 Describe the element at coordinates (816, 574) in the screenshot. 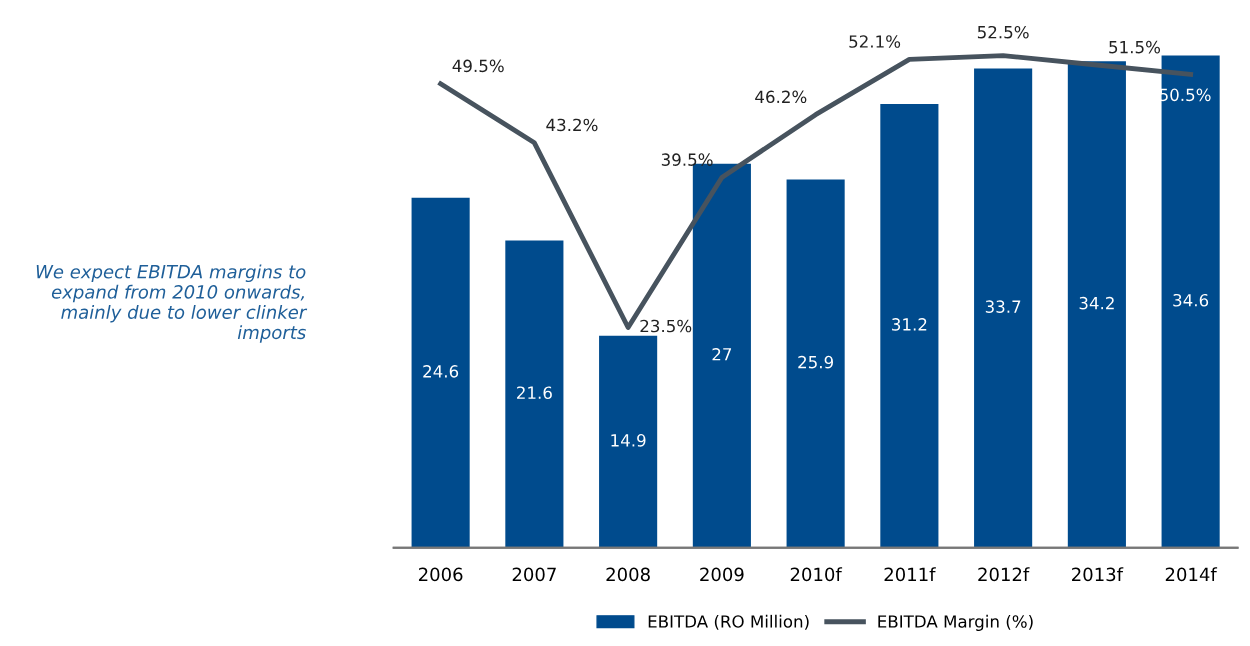

I see `x-tick-label: 2010f` at that location.